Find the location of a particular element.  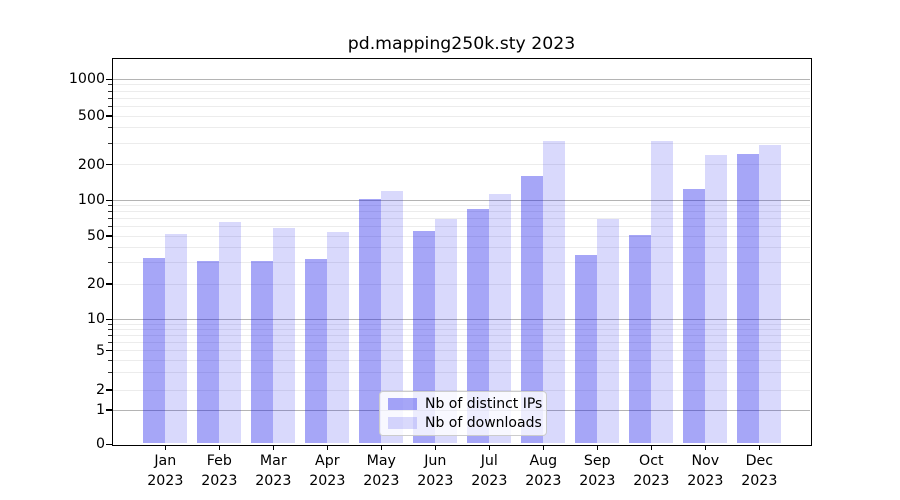

bar-distinct-ips-mar is located at coordinates (262, 352).